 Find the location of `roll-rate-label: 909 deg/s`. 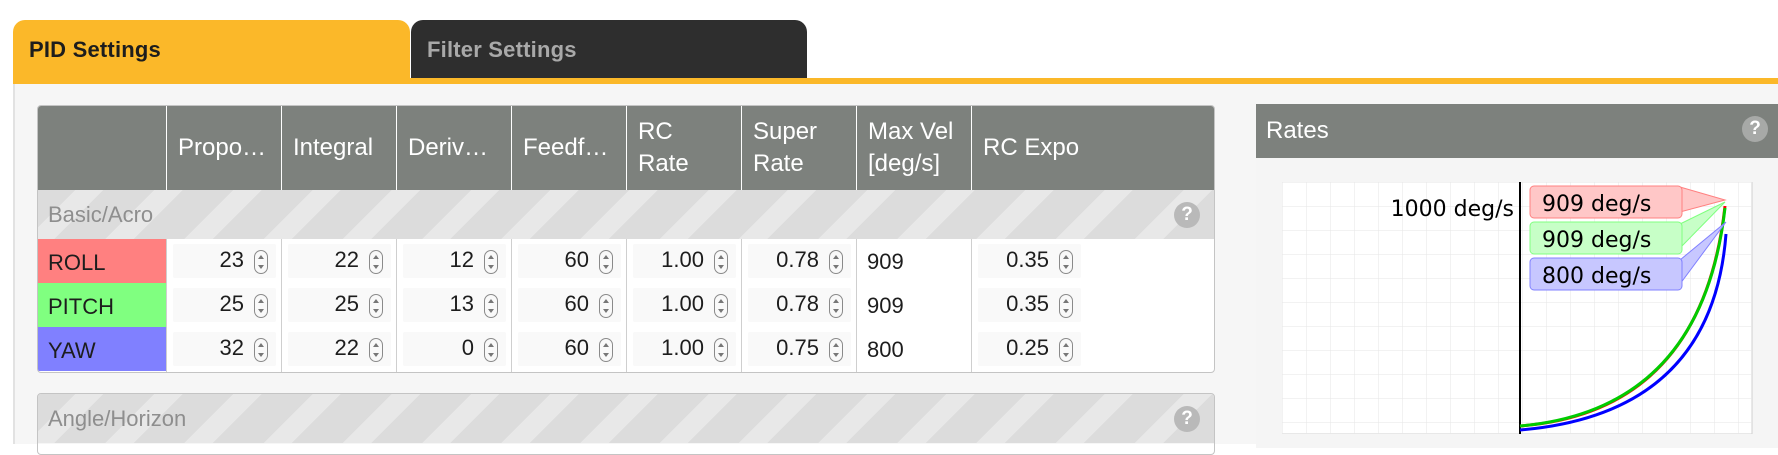

roll-rate-label: 909 deg/s is located at coordinates (1596, 204).